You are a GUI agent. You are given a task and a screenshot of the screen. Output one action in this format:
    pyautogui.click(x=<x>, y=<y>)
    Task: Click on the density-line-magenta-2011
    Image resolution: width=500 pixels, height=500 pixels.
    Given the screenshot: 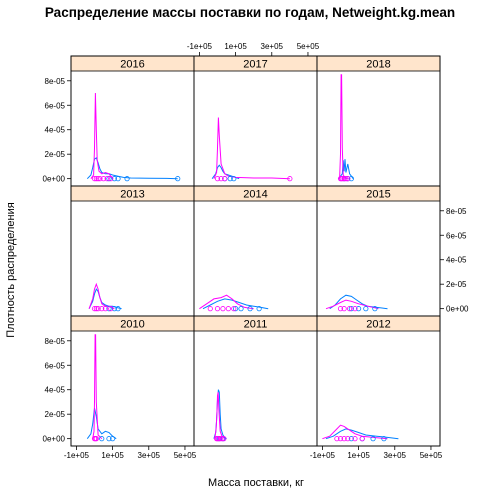 What is the action you would take?
    pyautogui.click(x=220, y=416)
    